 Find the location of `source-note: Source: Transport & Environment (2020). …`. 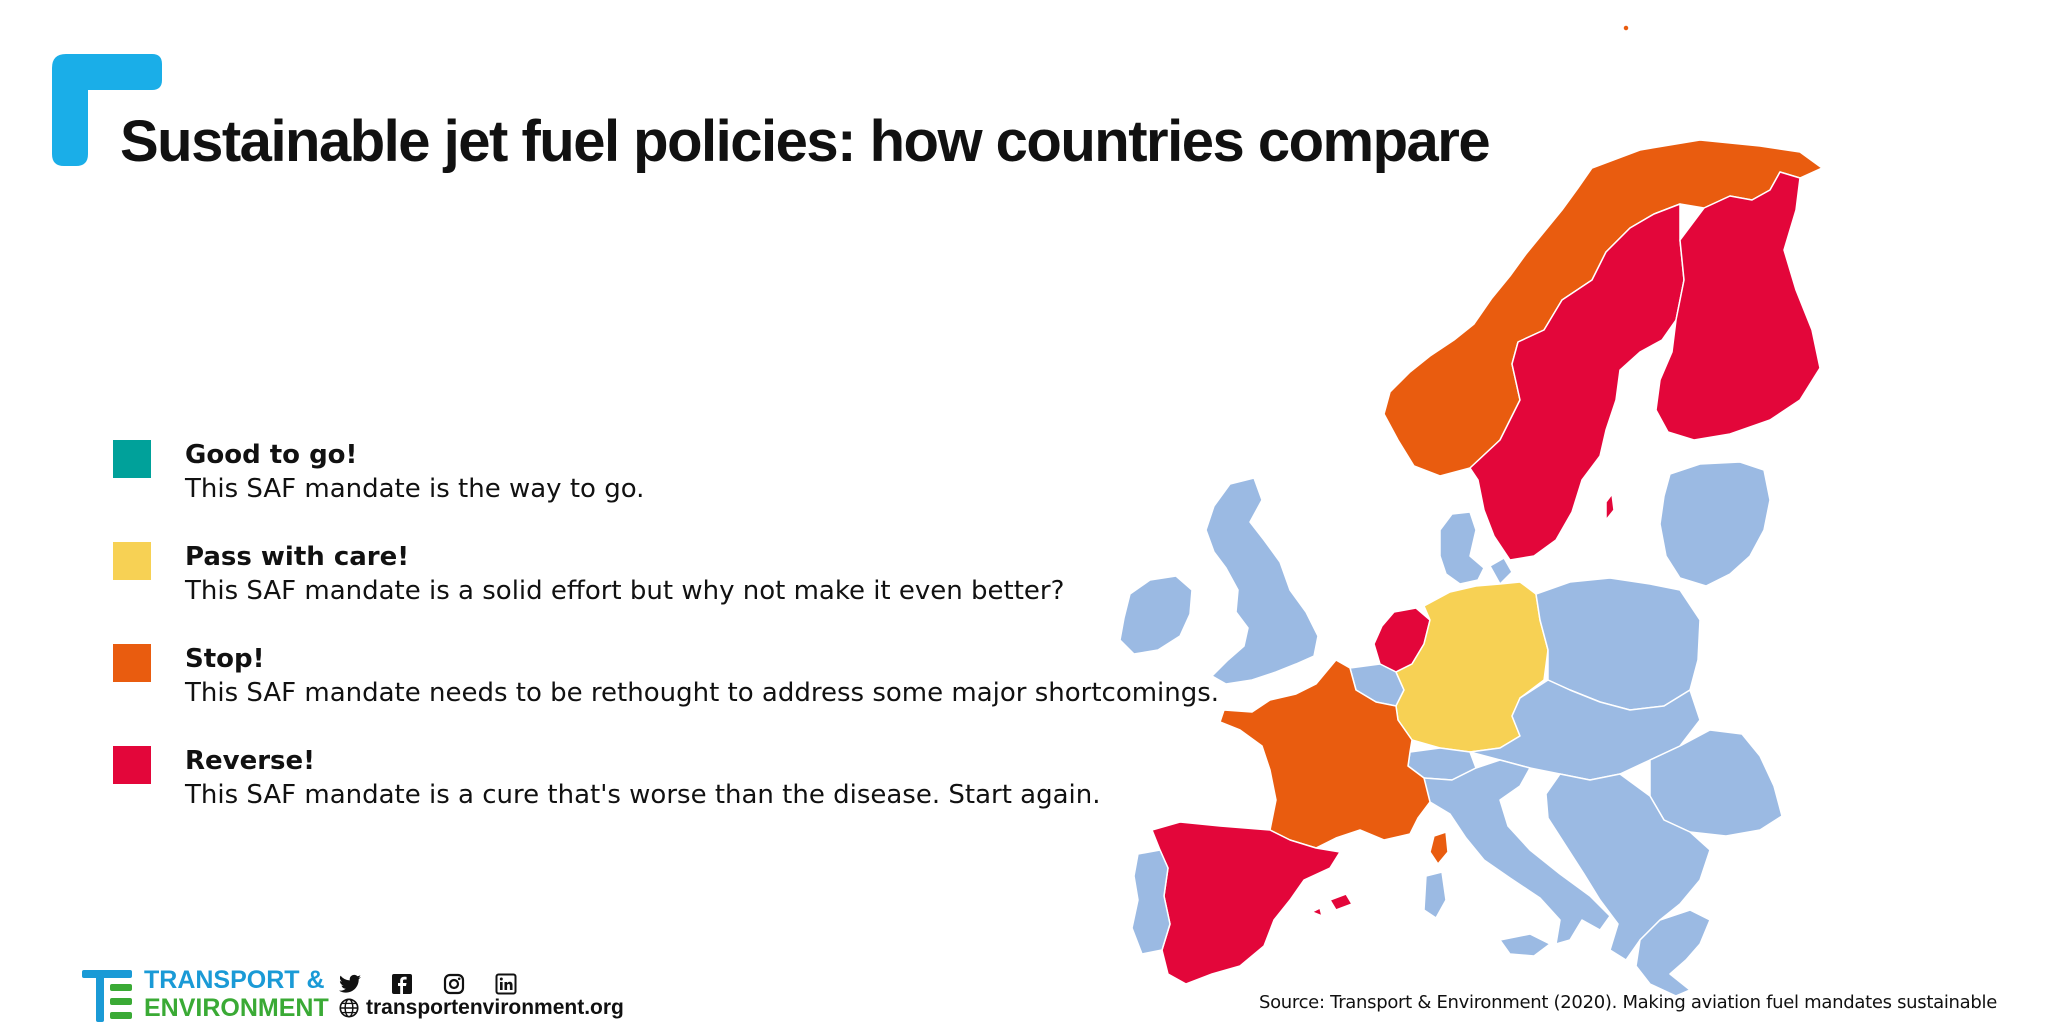

source-note: Source: Transport & Environment (2020). … is located at coordinates (1627, 1002).